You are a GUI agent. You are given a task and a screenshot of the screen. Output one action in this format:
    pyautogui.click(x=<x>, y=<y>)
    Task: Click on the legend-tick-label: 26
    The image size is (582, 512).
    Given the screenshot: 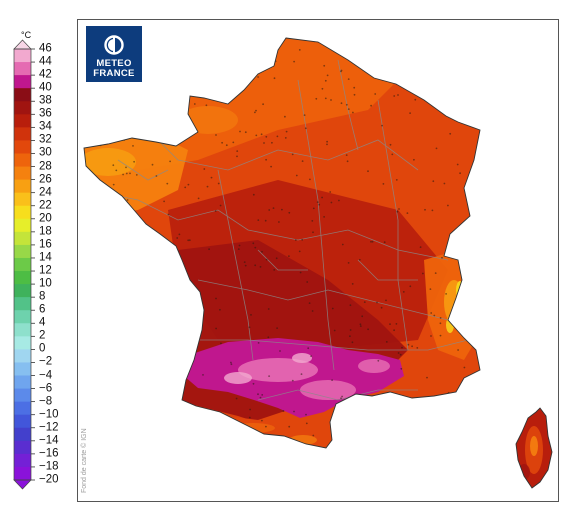 What is the action you would take?
    pyautogui.click(x=45, y=178)
    